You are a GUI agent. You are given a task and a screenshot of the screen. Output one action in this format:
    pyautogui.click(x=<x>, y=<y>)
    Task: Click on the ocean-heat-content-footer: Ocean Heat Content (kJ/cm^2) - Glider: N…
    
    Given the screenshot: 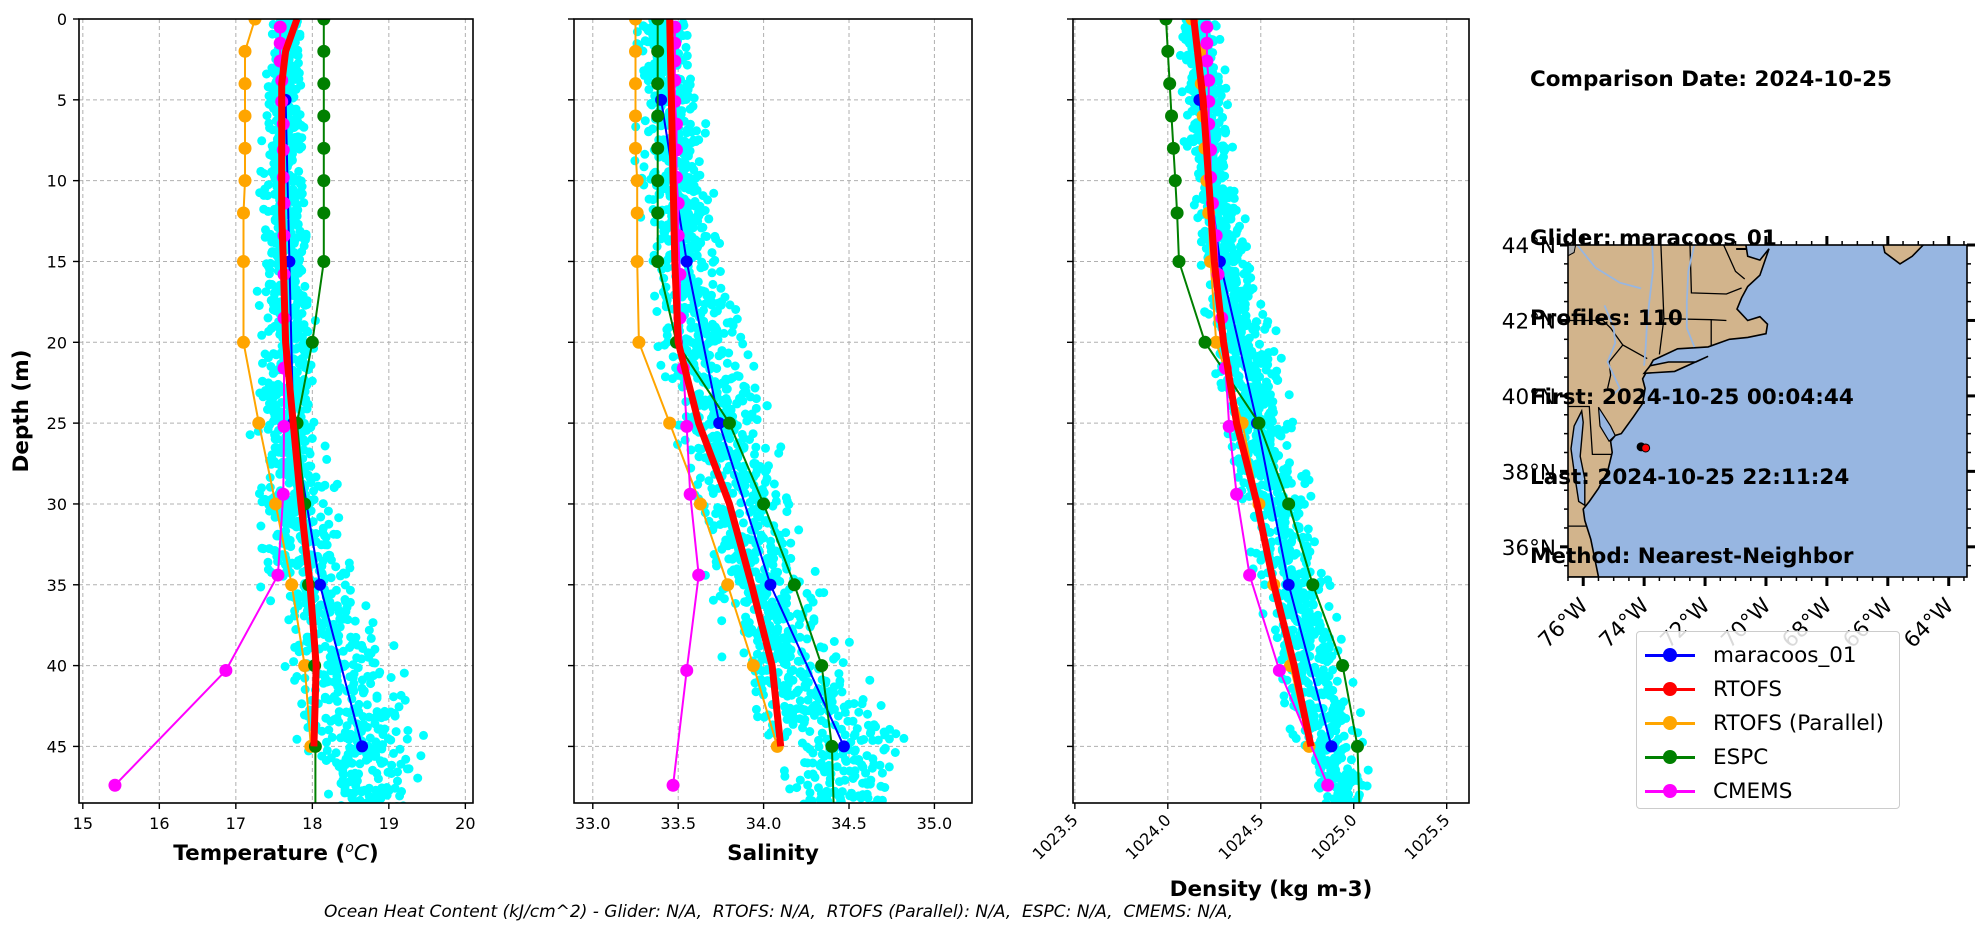 What is the action you would take?
    pyautogui.click(x=779, y=912)
    